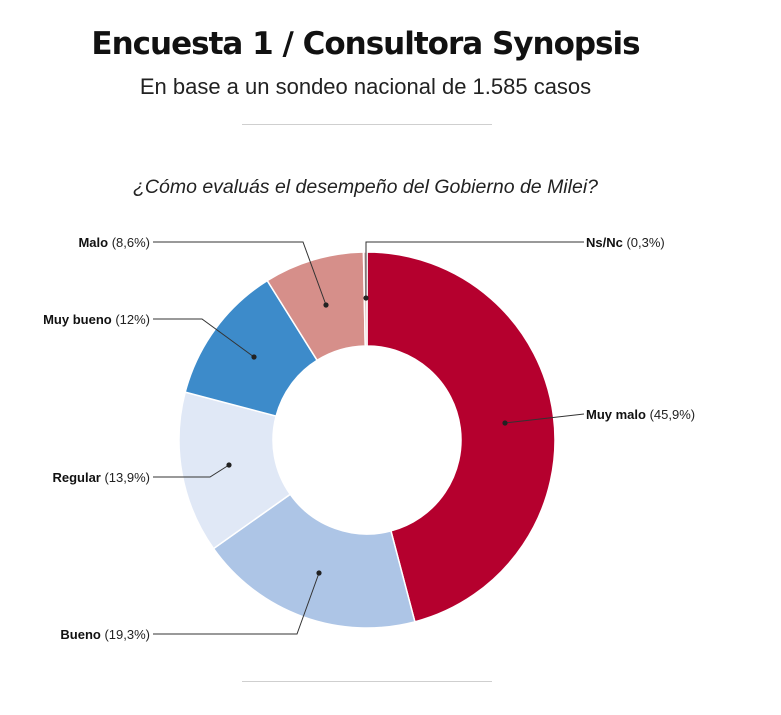 This screenshot has height=715, width=781. I want to click on leader-dot-muy-bueno, so click(254, 357).